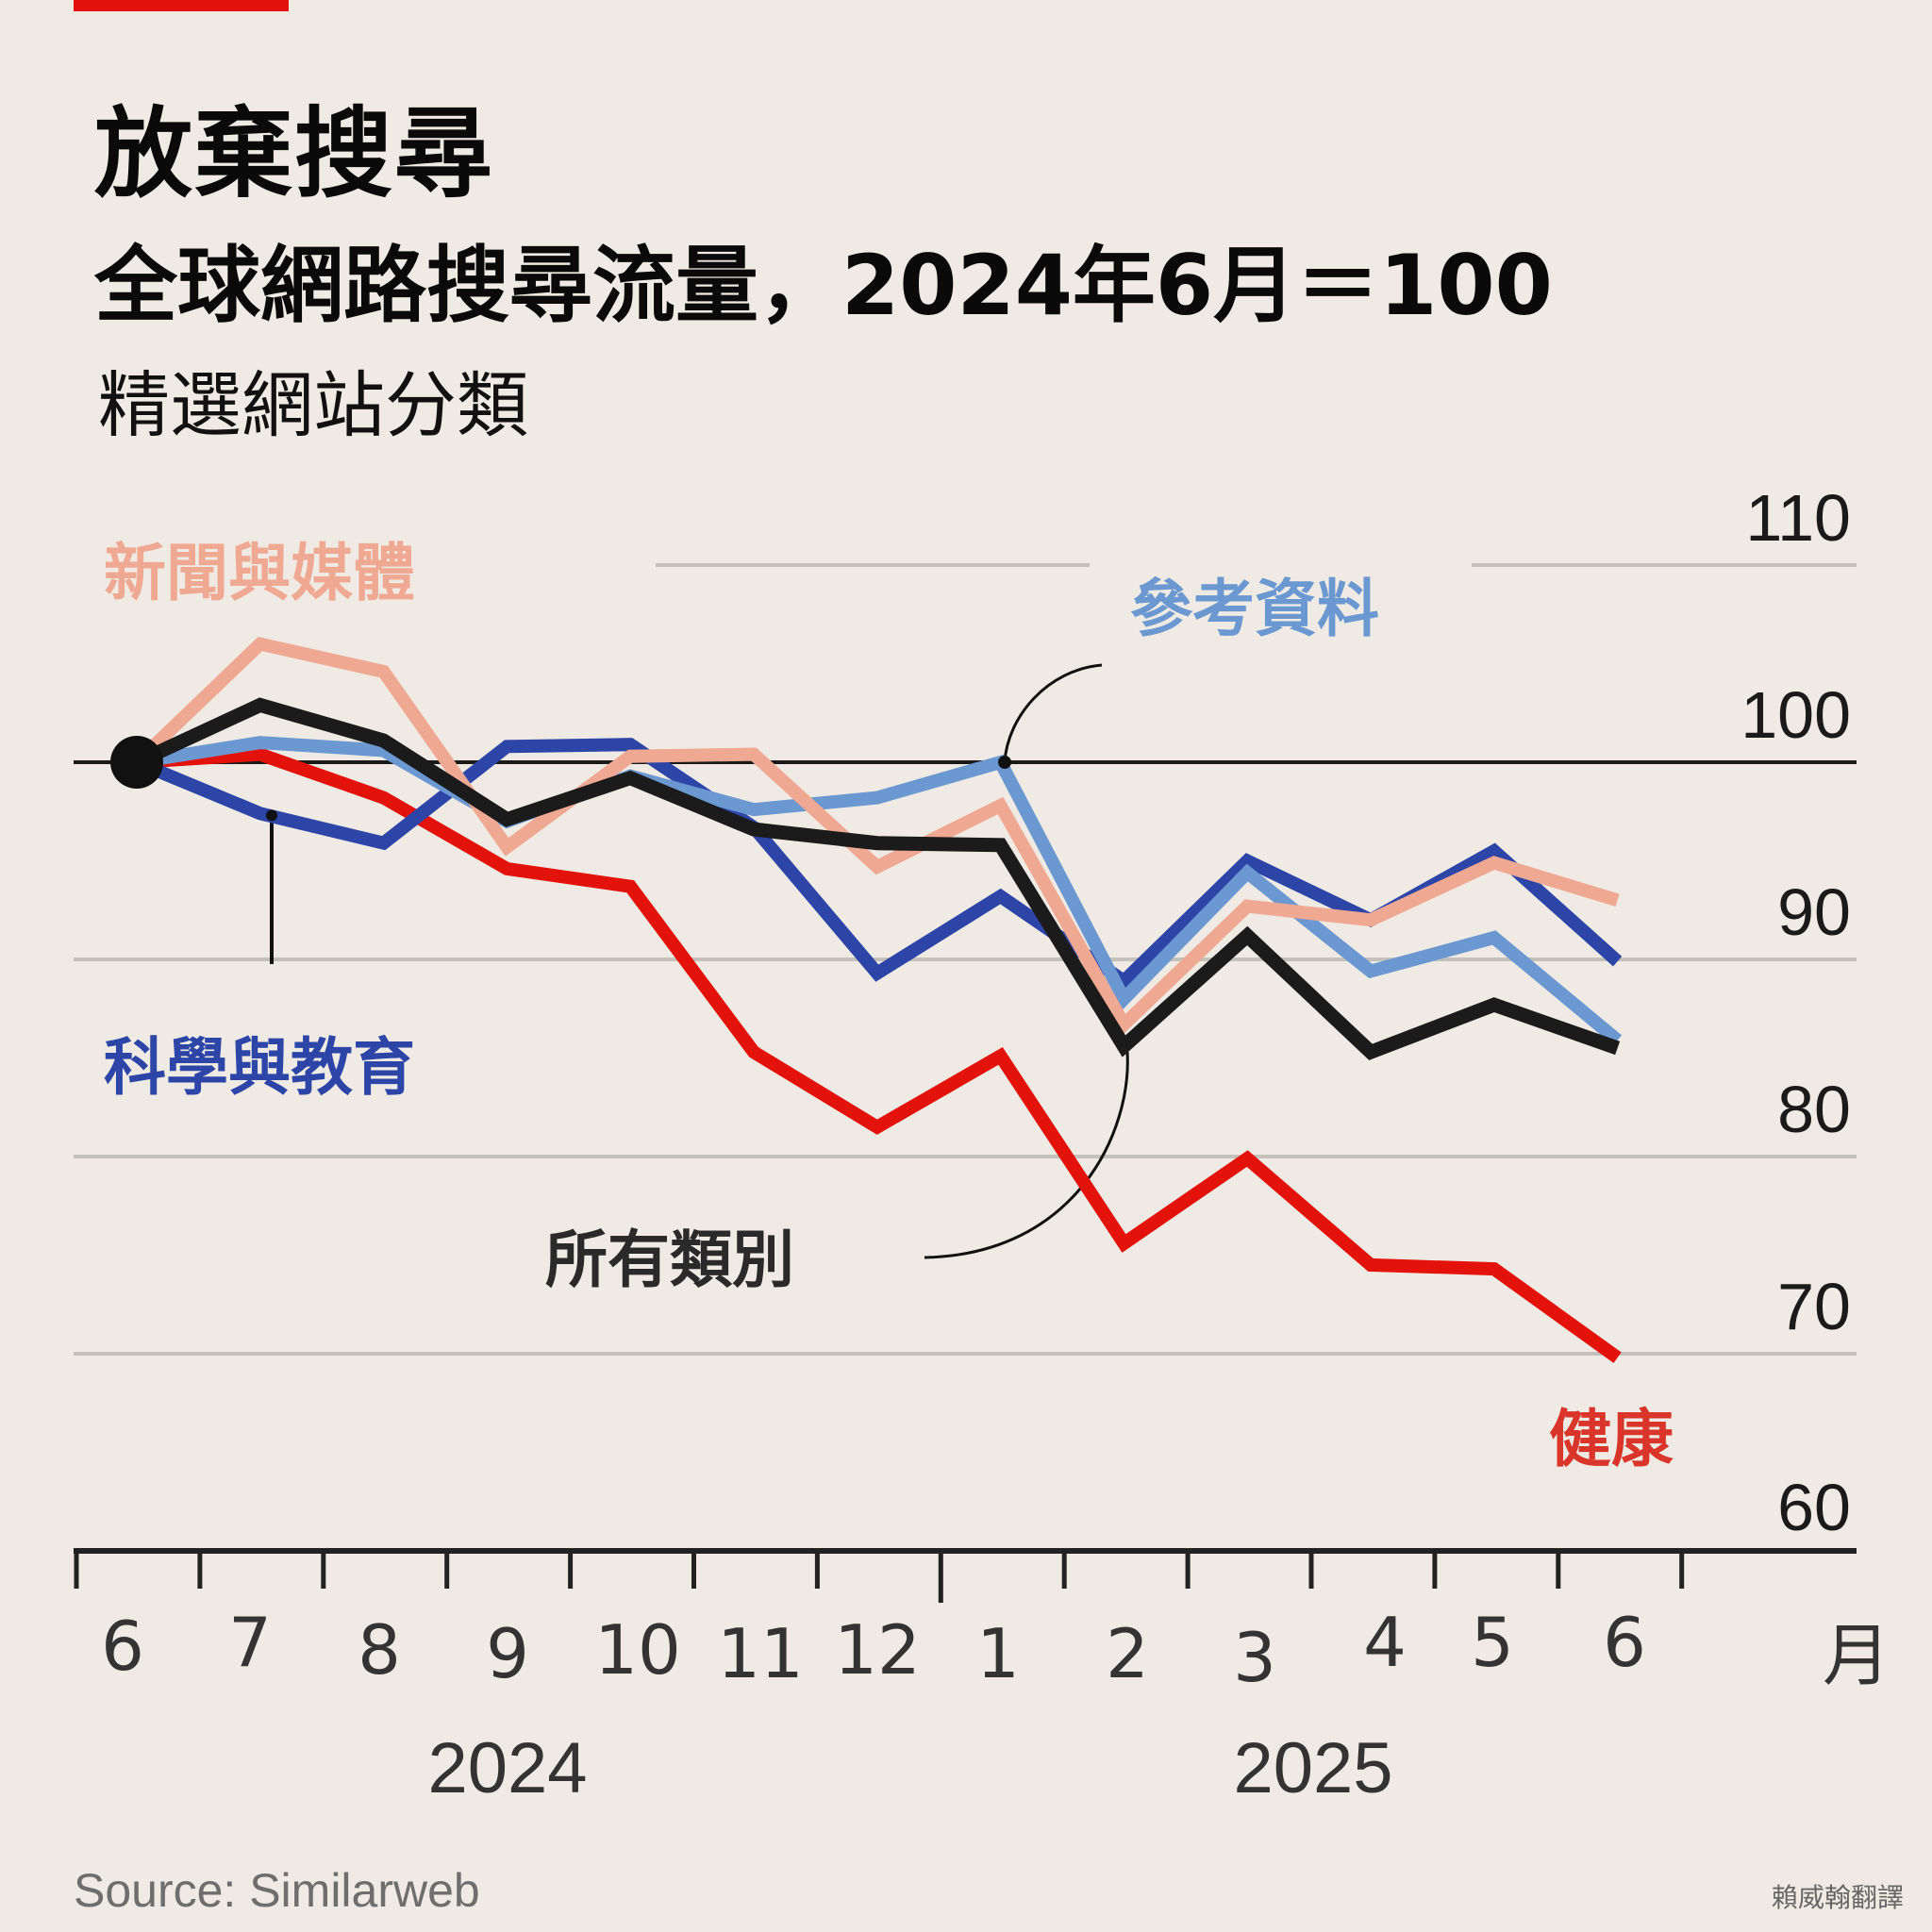 This screenshot has height=1932, width=1932. What do you see at coordinates (877, 1650) in the screenshot?
I see `x-tick-label: 12` at bounding box center [877, 1650].